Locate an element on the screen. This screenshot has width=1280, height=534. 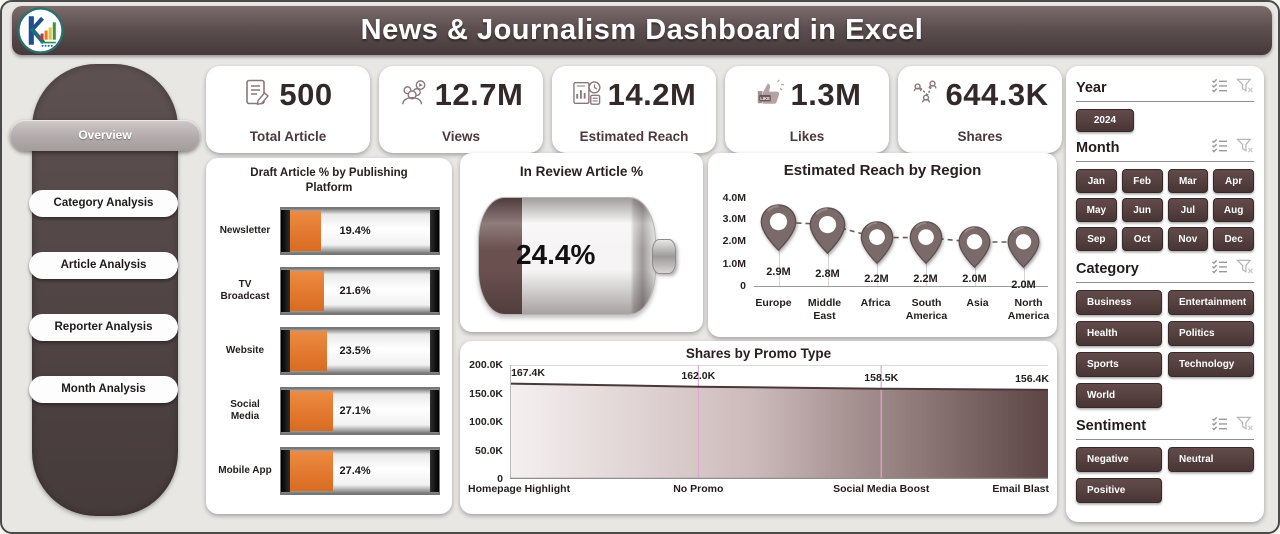
kpi-label: Total Article is located at coordinates (288, 136).